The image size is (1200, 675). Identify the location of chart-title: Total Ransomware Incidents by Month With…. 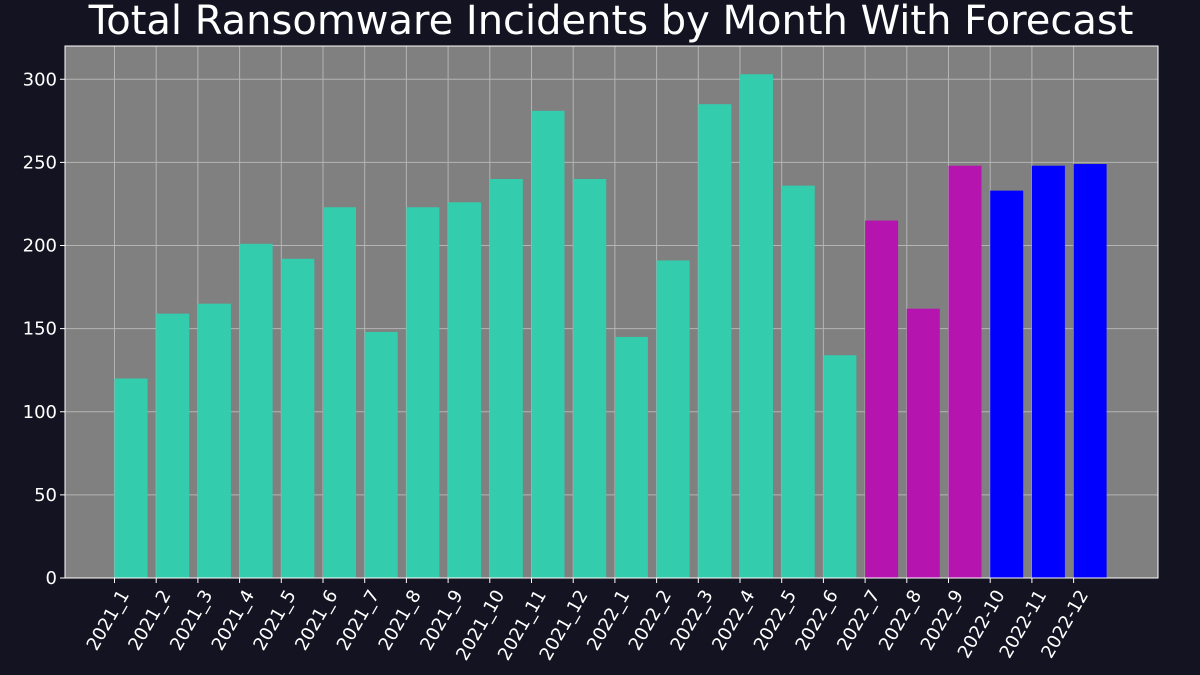
(611, 22).